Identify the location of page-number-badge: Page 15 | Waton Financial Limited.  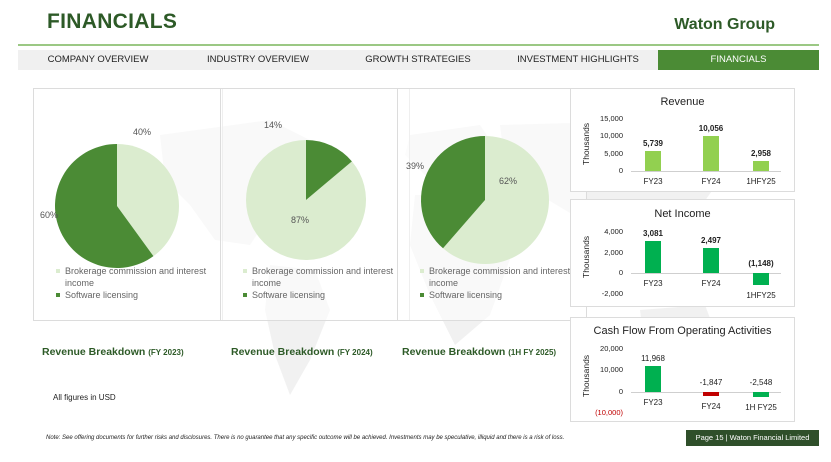
(752, 438).